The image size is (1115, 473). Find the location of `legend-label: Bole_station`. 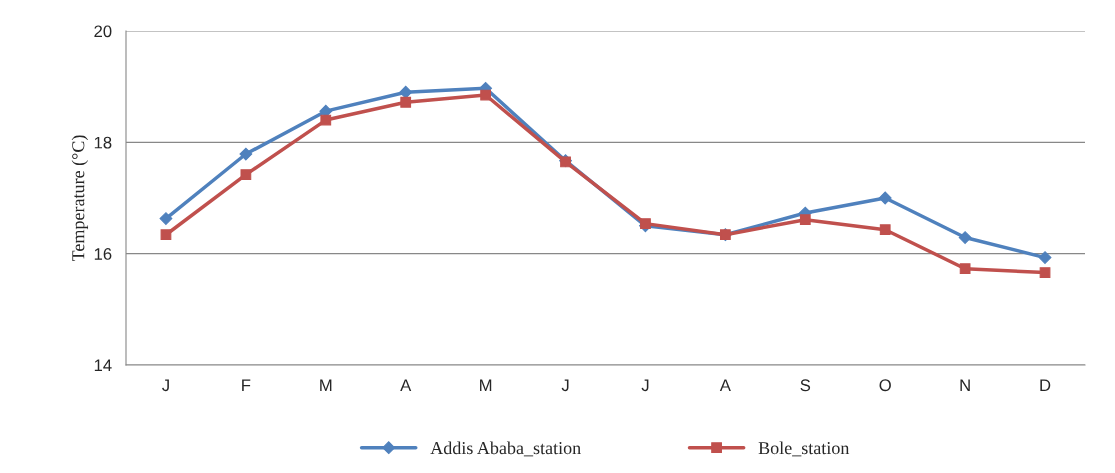

legend-label: Bole_station is located at coordinates (804, 449).